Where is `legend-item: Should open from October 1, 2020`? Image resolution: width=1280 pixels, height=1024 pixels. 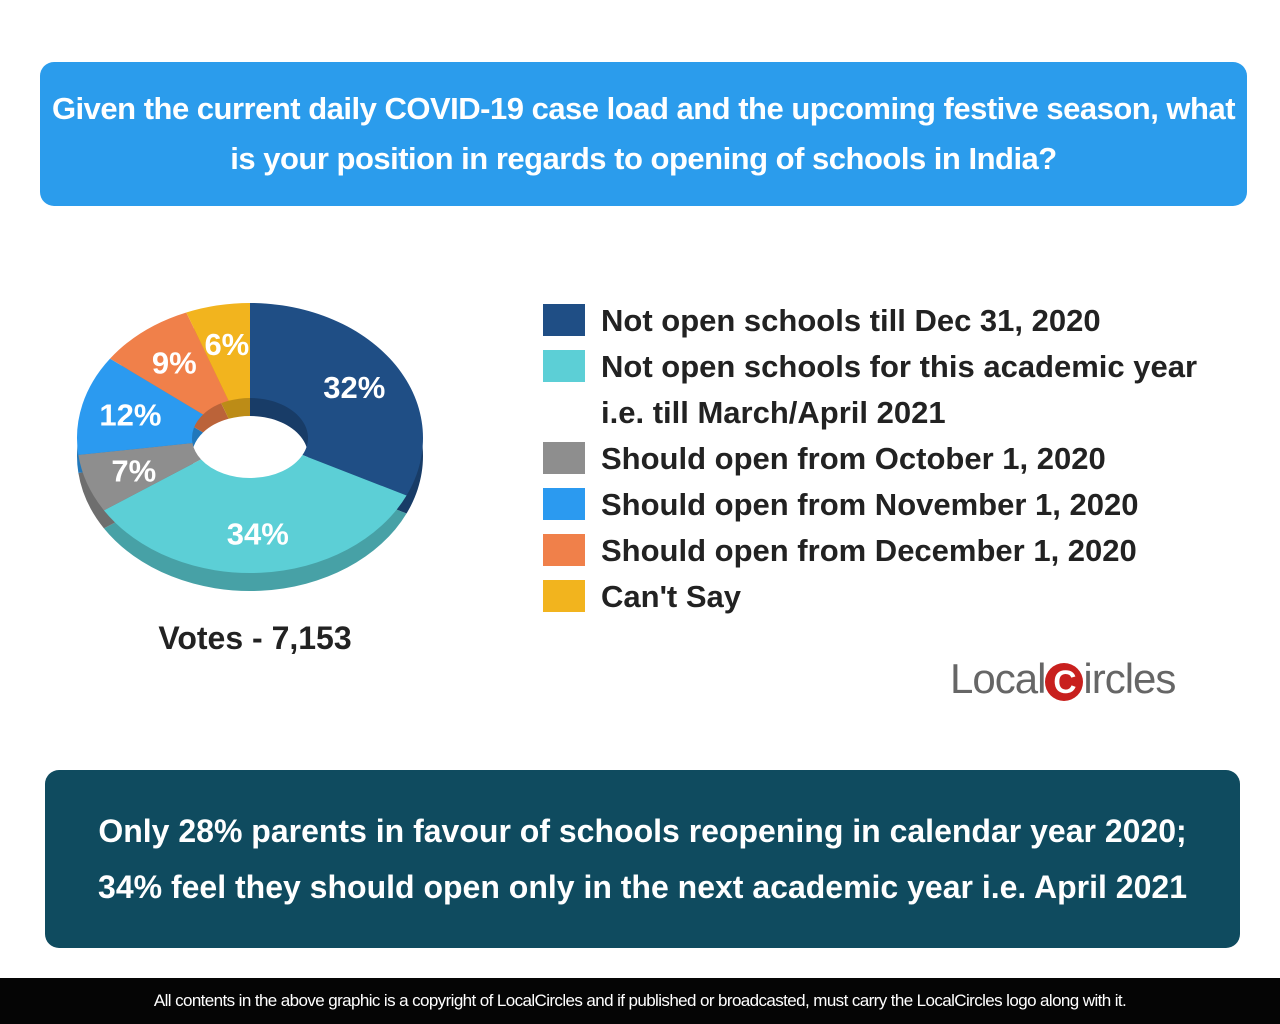 legend-item: Should open from October 1, 2020 is located at coordinates (870, 459).